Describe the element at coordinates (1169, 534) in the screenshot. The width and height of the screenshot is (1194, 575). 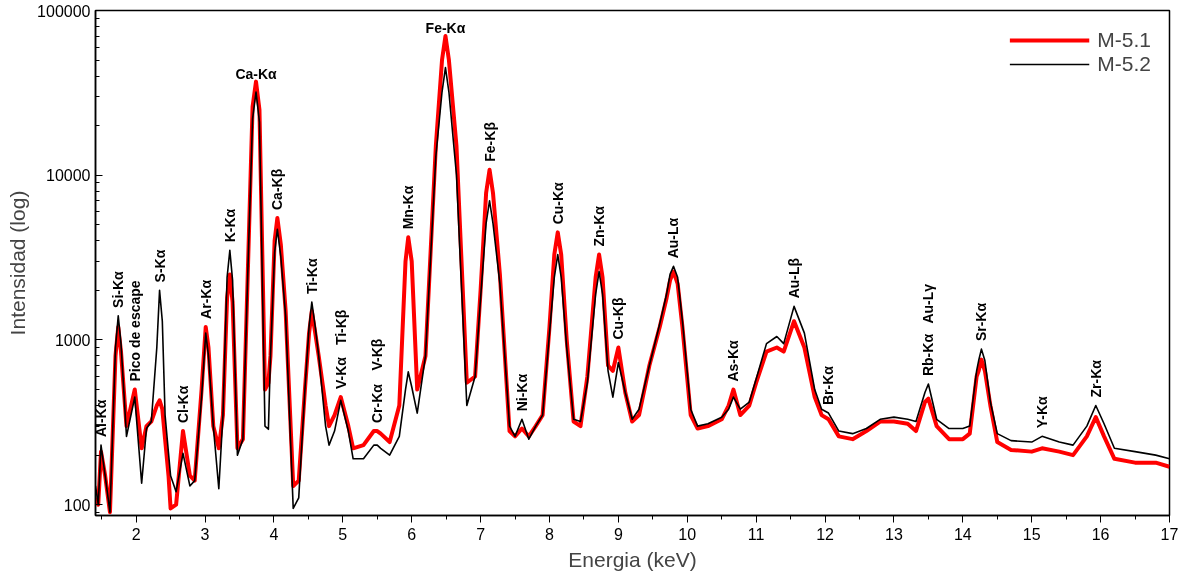
I see `x-tick-label: 17` at that location.